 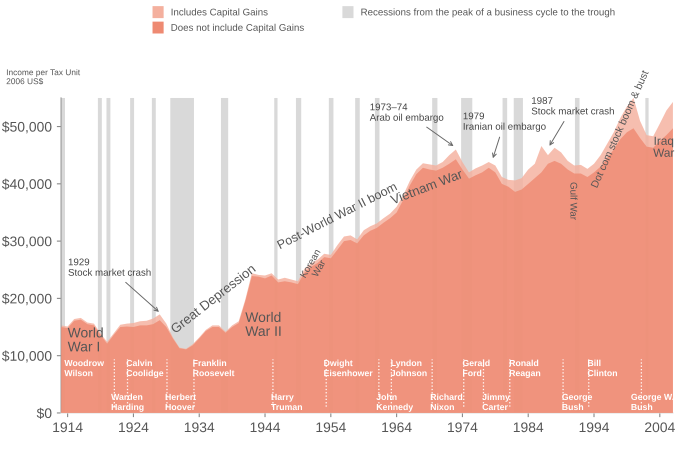 I want to click on annotation: Ronald Reagan, so click(x=525, y=369).